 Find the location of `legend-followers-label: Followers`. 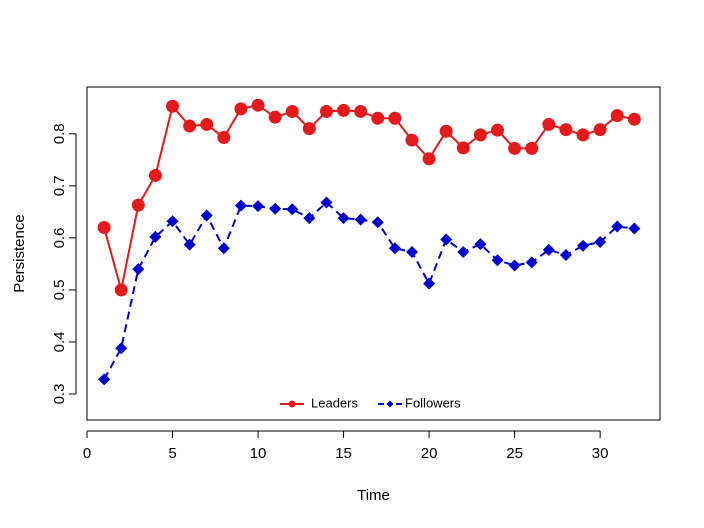

legend-followers-label: Followers is located at coordinates (433, 402).